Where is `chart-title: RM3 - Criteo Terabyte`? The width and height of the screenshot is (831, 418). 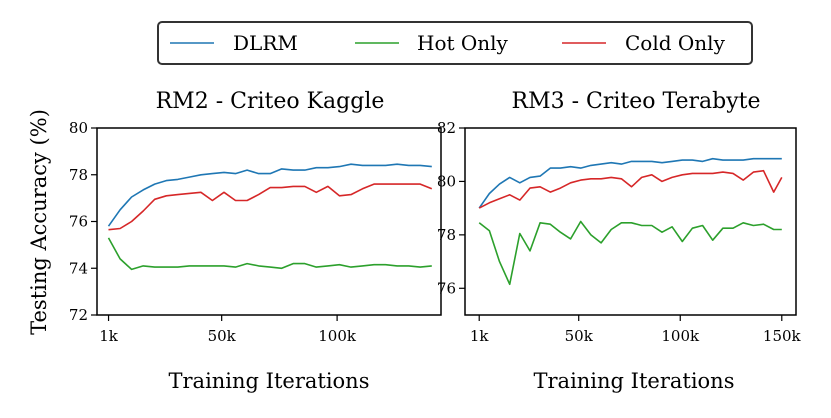
chart-title: RM3 - Criteo Terabyte is located at coordinates (636, 101).